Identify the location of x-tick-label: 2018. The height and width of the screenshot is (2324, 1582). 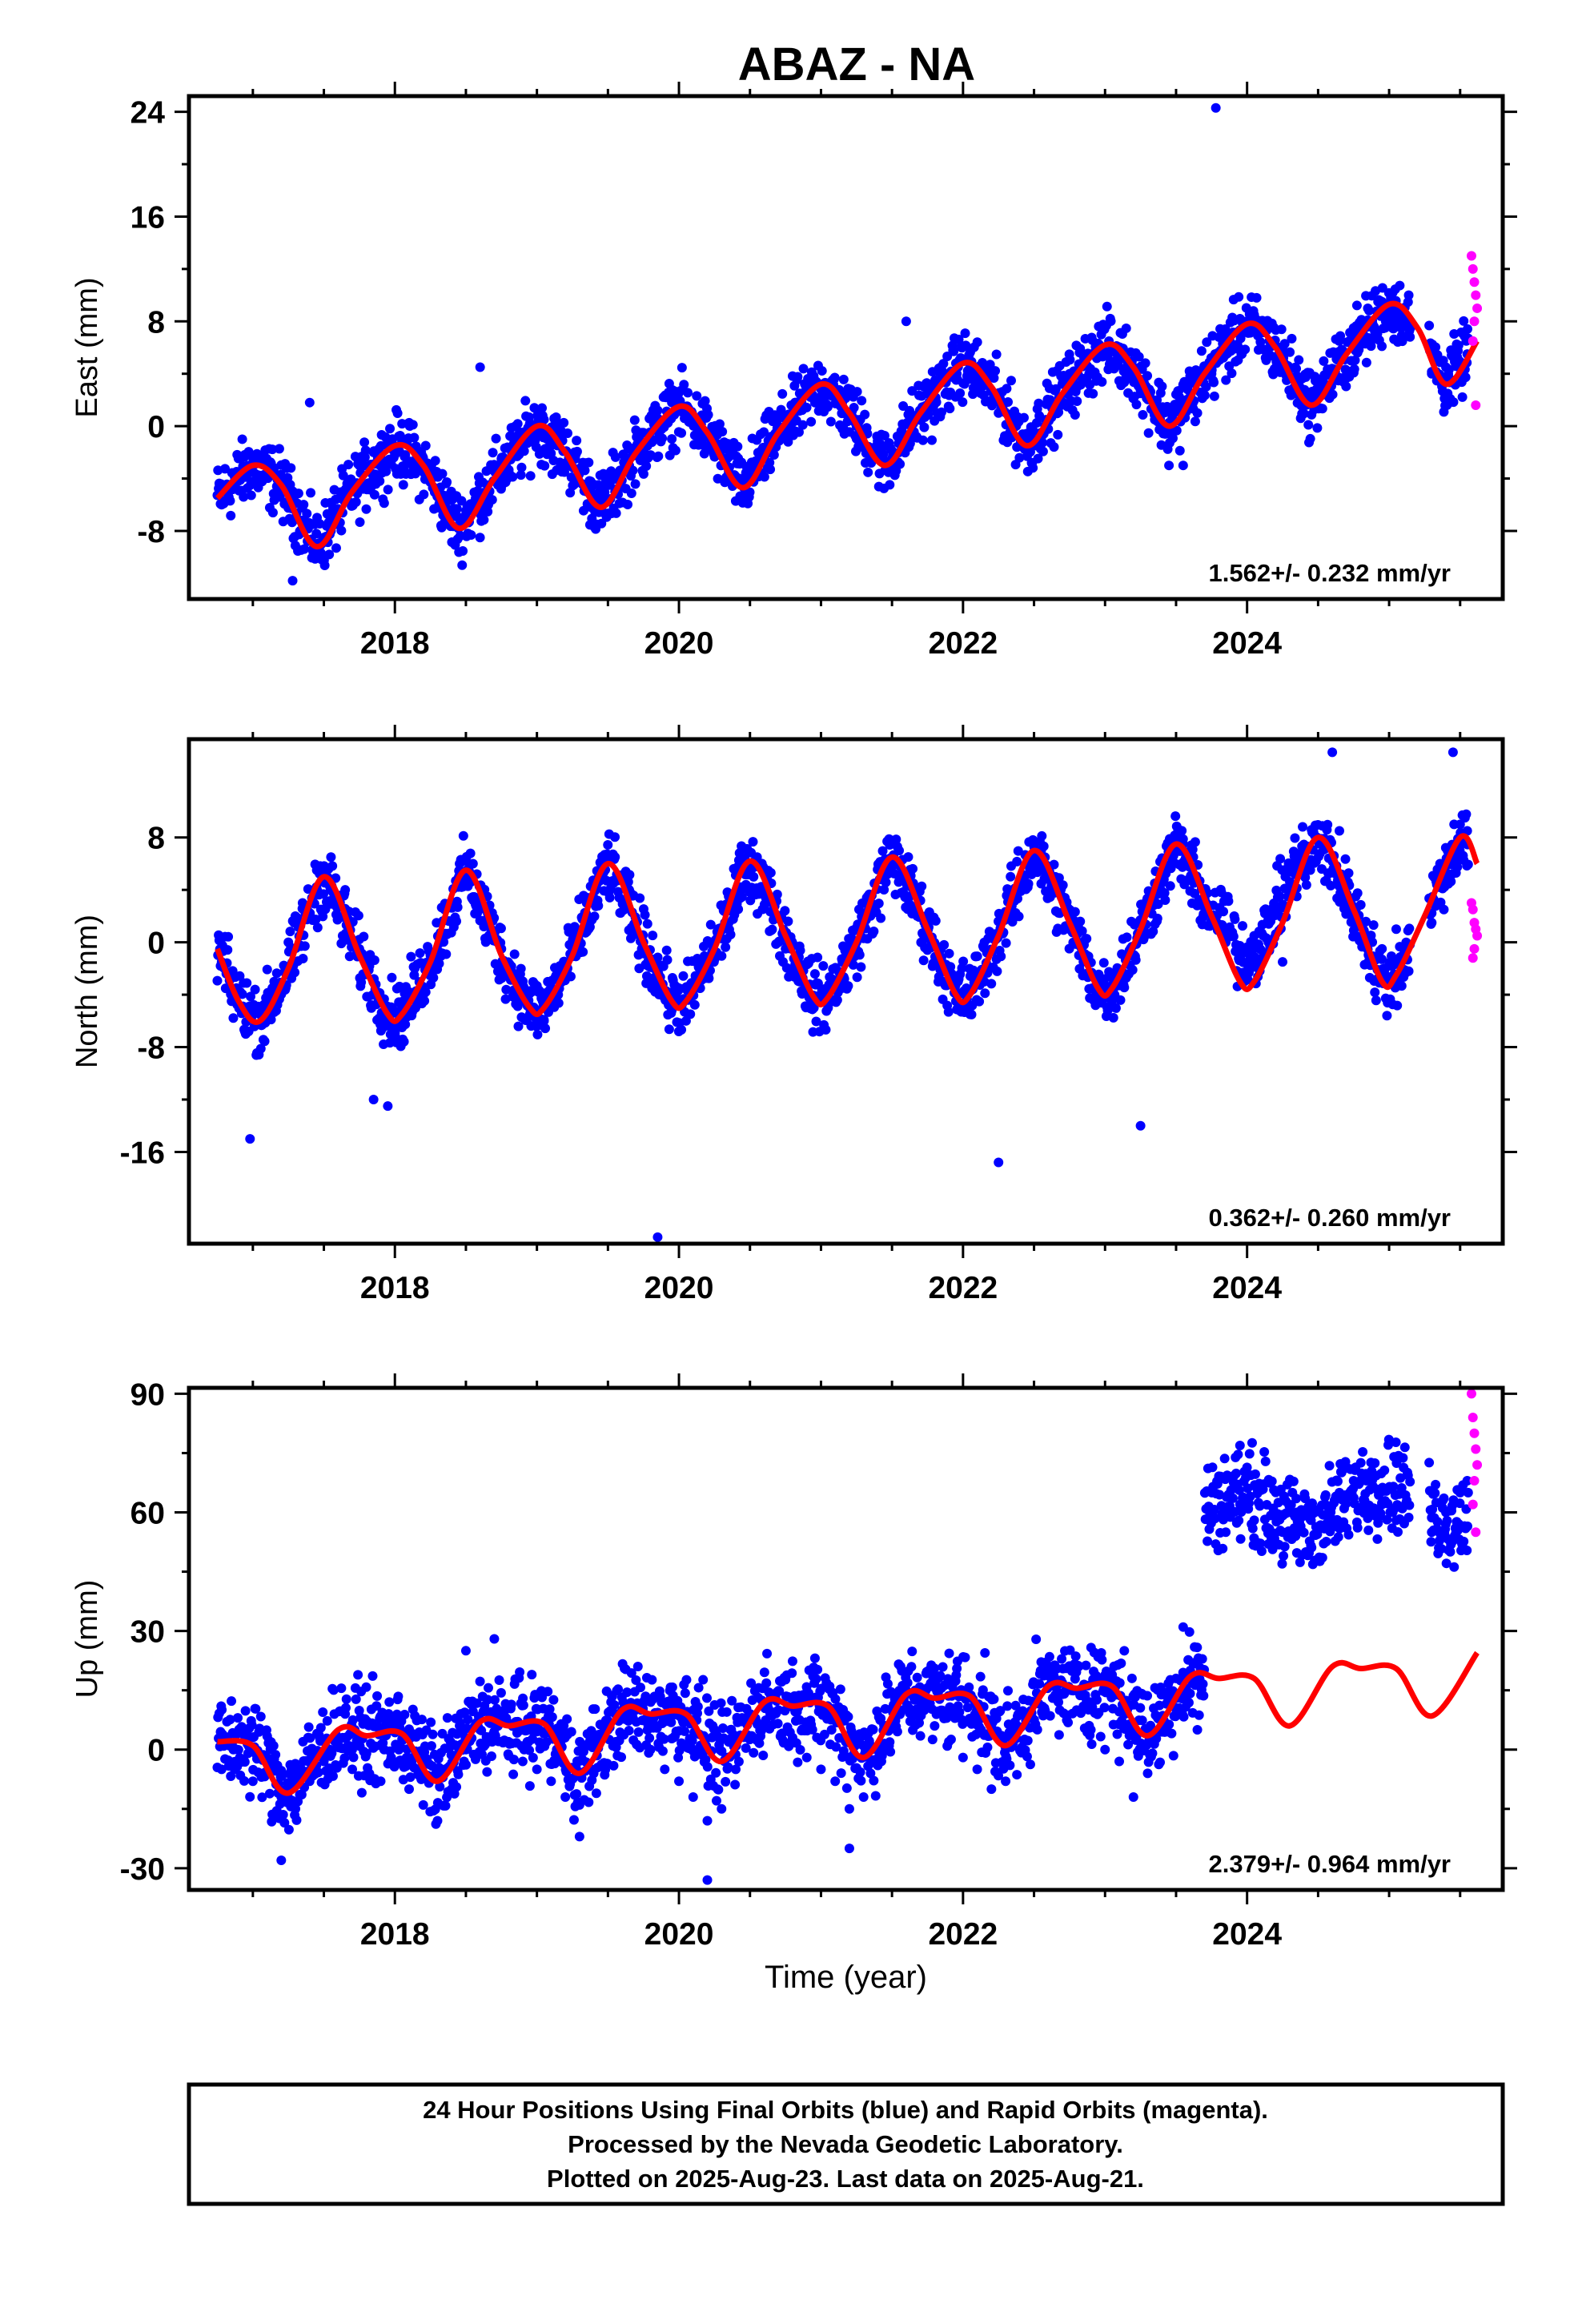
(395, 1288).